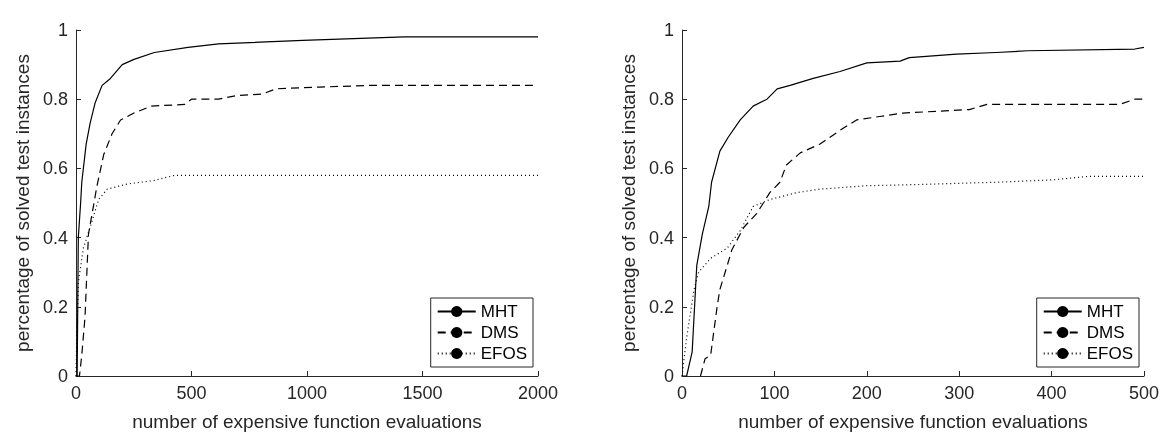  Describe the element at coordinates (307, 393) in the screenshot. I see `x-tick-label: 1000` at that location.